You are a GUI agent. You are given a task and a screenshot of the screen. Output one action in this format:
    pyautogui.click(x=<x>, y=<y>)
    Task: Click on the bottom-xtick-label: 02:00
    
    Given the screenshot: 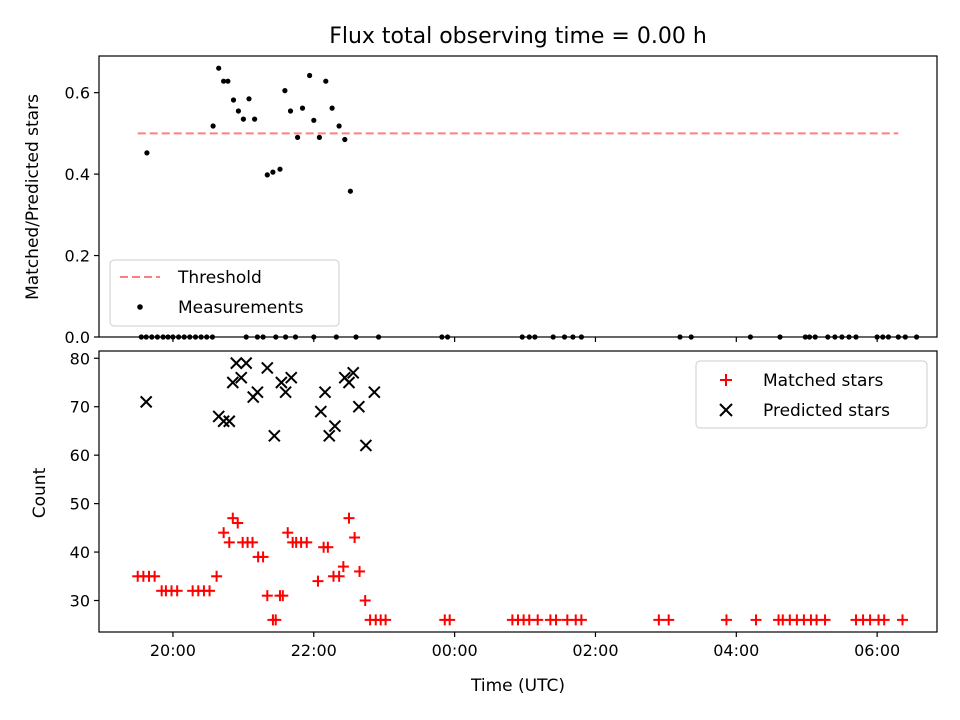 What is the action you would take?
    pyautogui.click(x=595, y=650)
    